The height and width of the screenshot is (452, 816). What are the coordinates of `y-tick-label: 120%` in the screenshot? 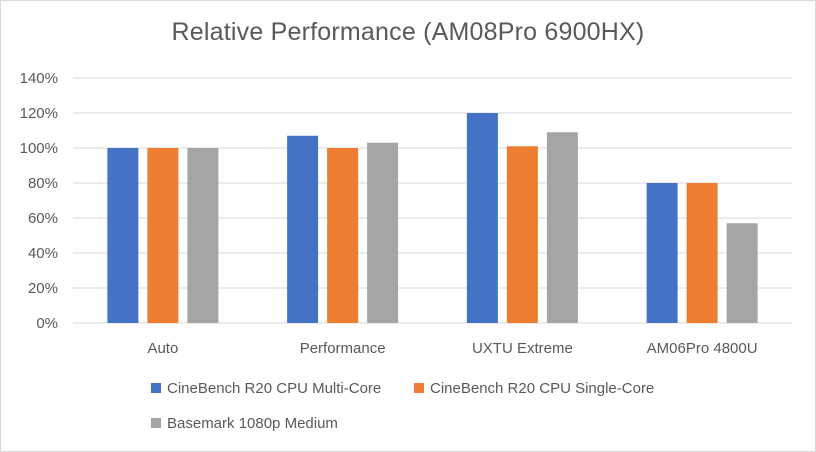 It's located at (39, 113).